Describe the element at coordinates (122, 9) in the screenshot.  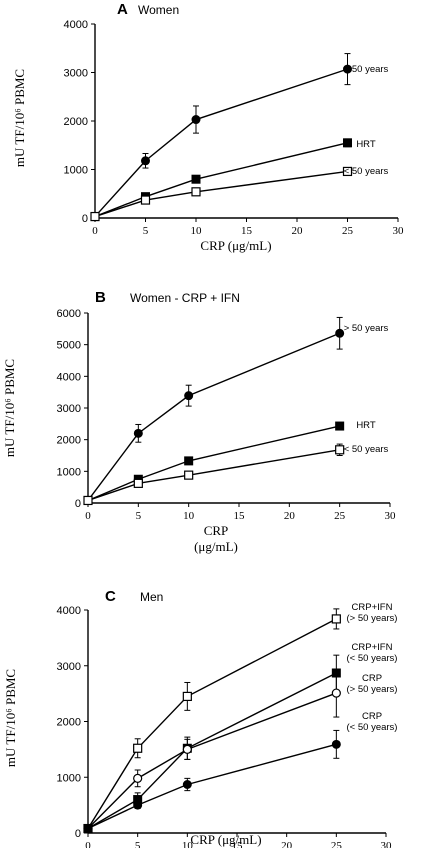
I see `panel-letter: A` at that location.